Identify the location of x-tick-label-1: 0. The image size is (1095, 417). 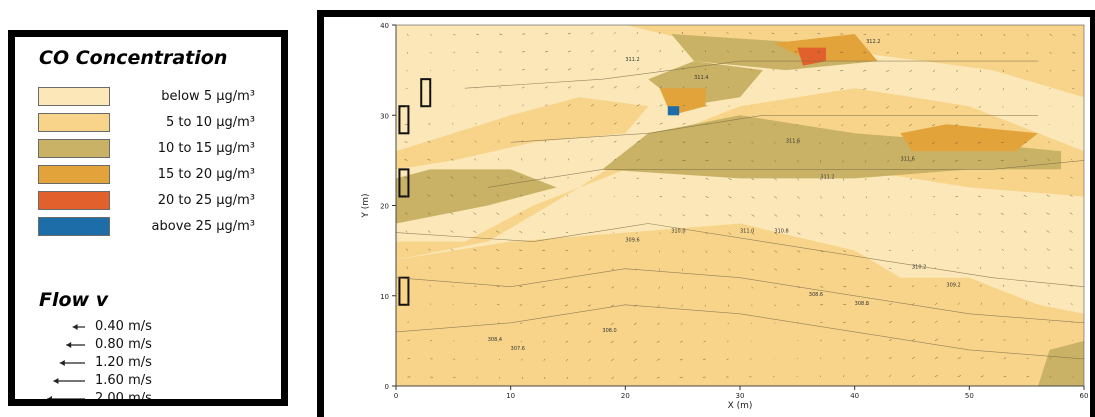
(396, 396).